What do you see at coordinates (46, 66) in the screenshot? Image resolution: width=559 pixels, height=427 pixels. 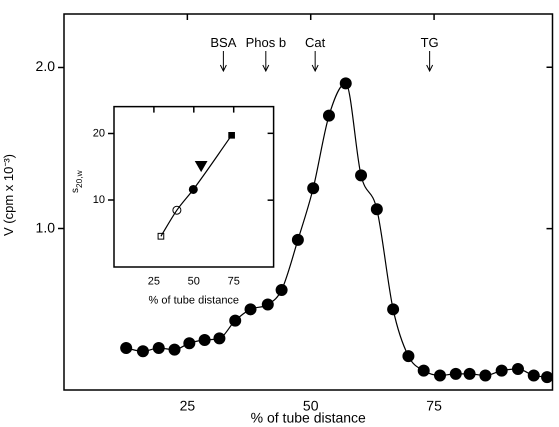 I see `y-tick-label: 2.0` at bounding box center [46, 66].